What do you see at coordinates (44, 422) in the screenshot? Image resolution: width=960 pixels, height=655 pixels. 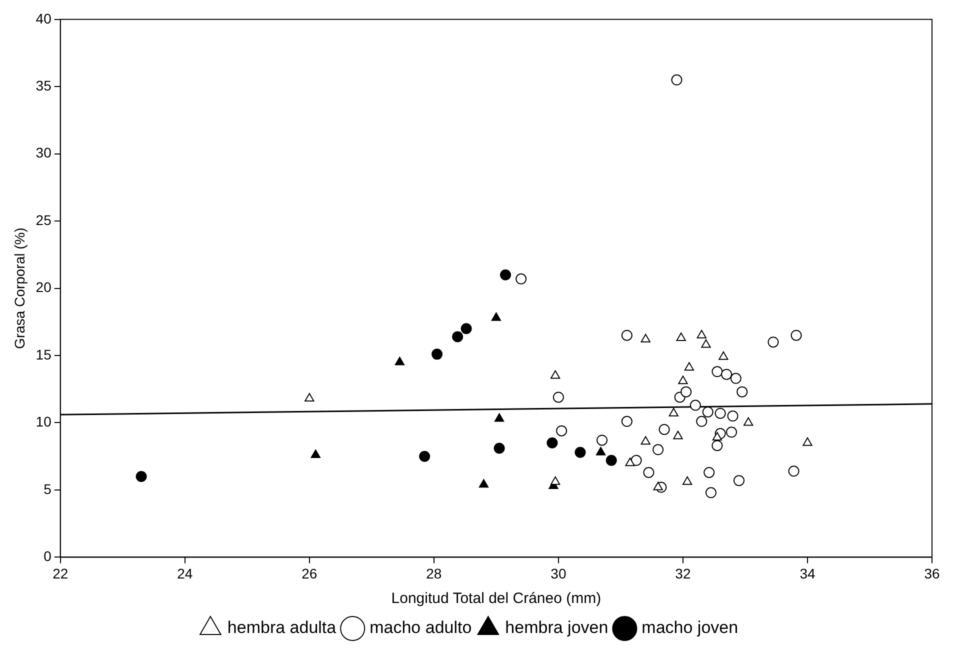 I see `y-tick-label: 10` at bounding box center [44, 422].